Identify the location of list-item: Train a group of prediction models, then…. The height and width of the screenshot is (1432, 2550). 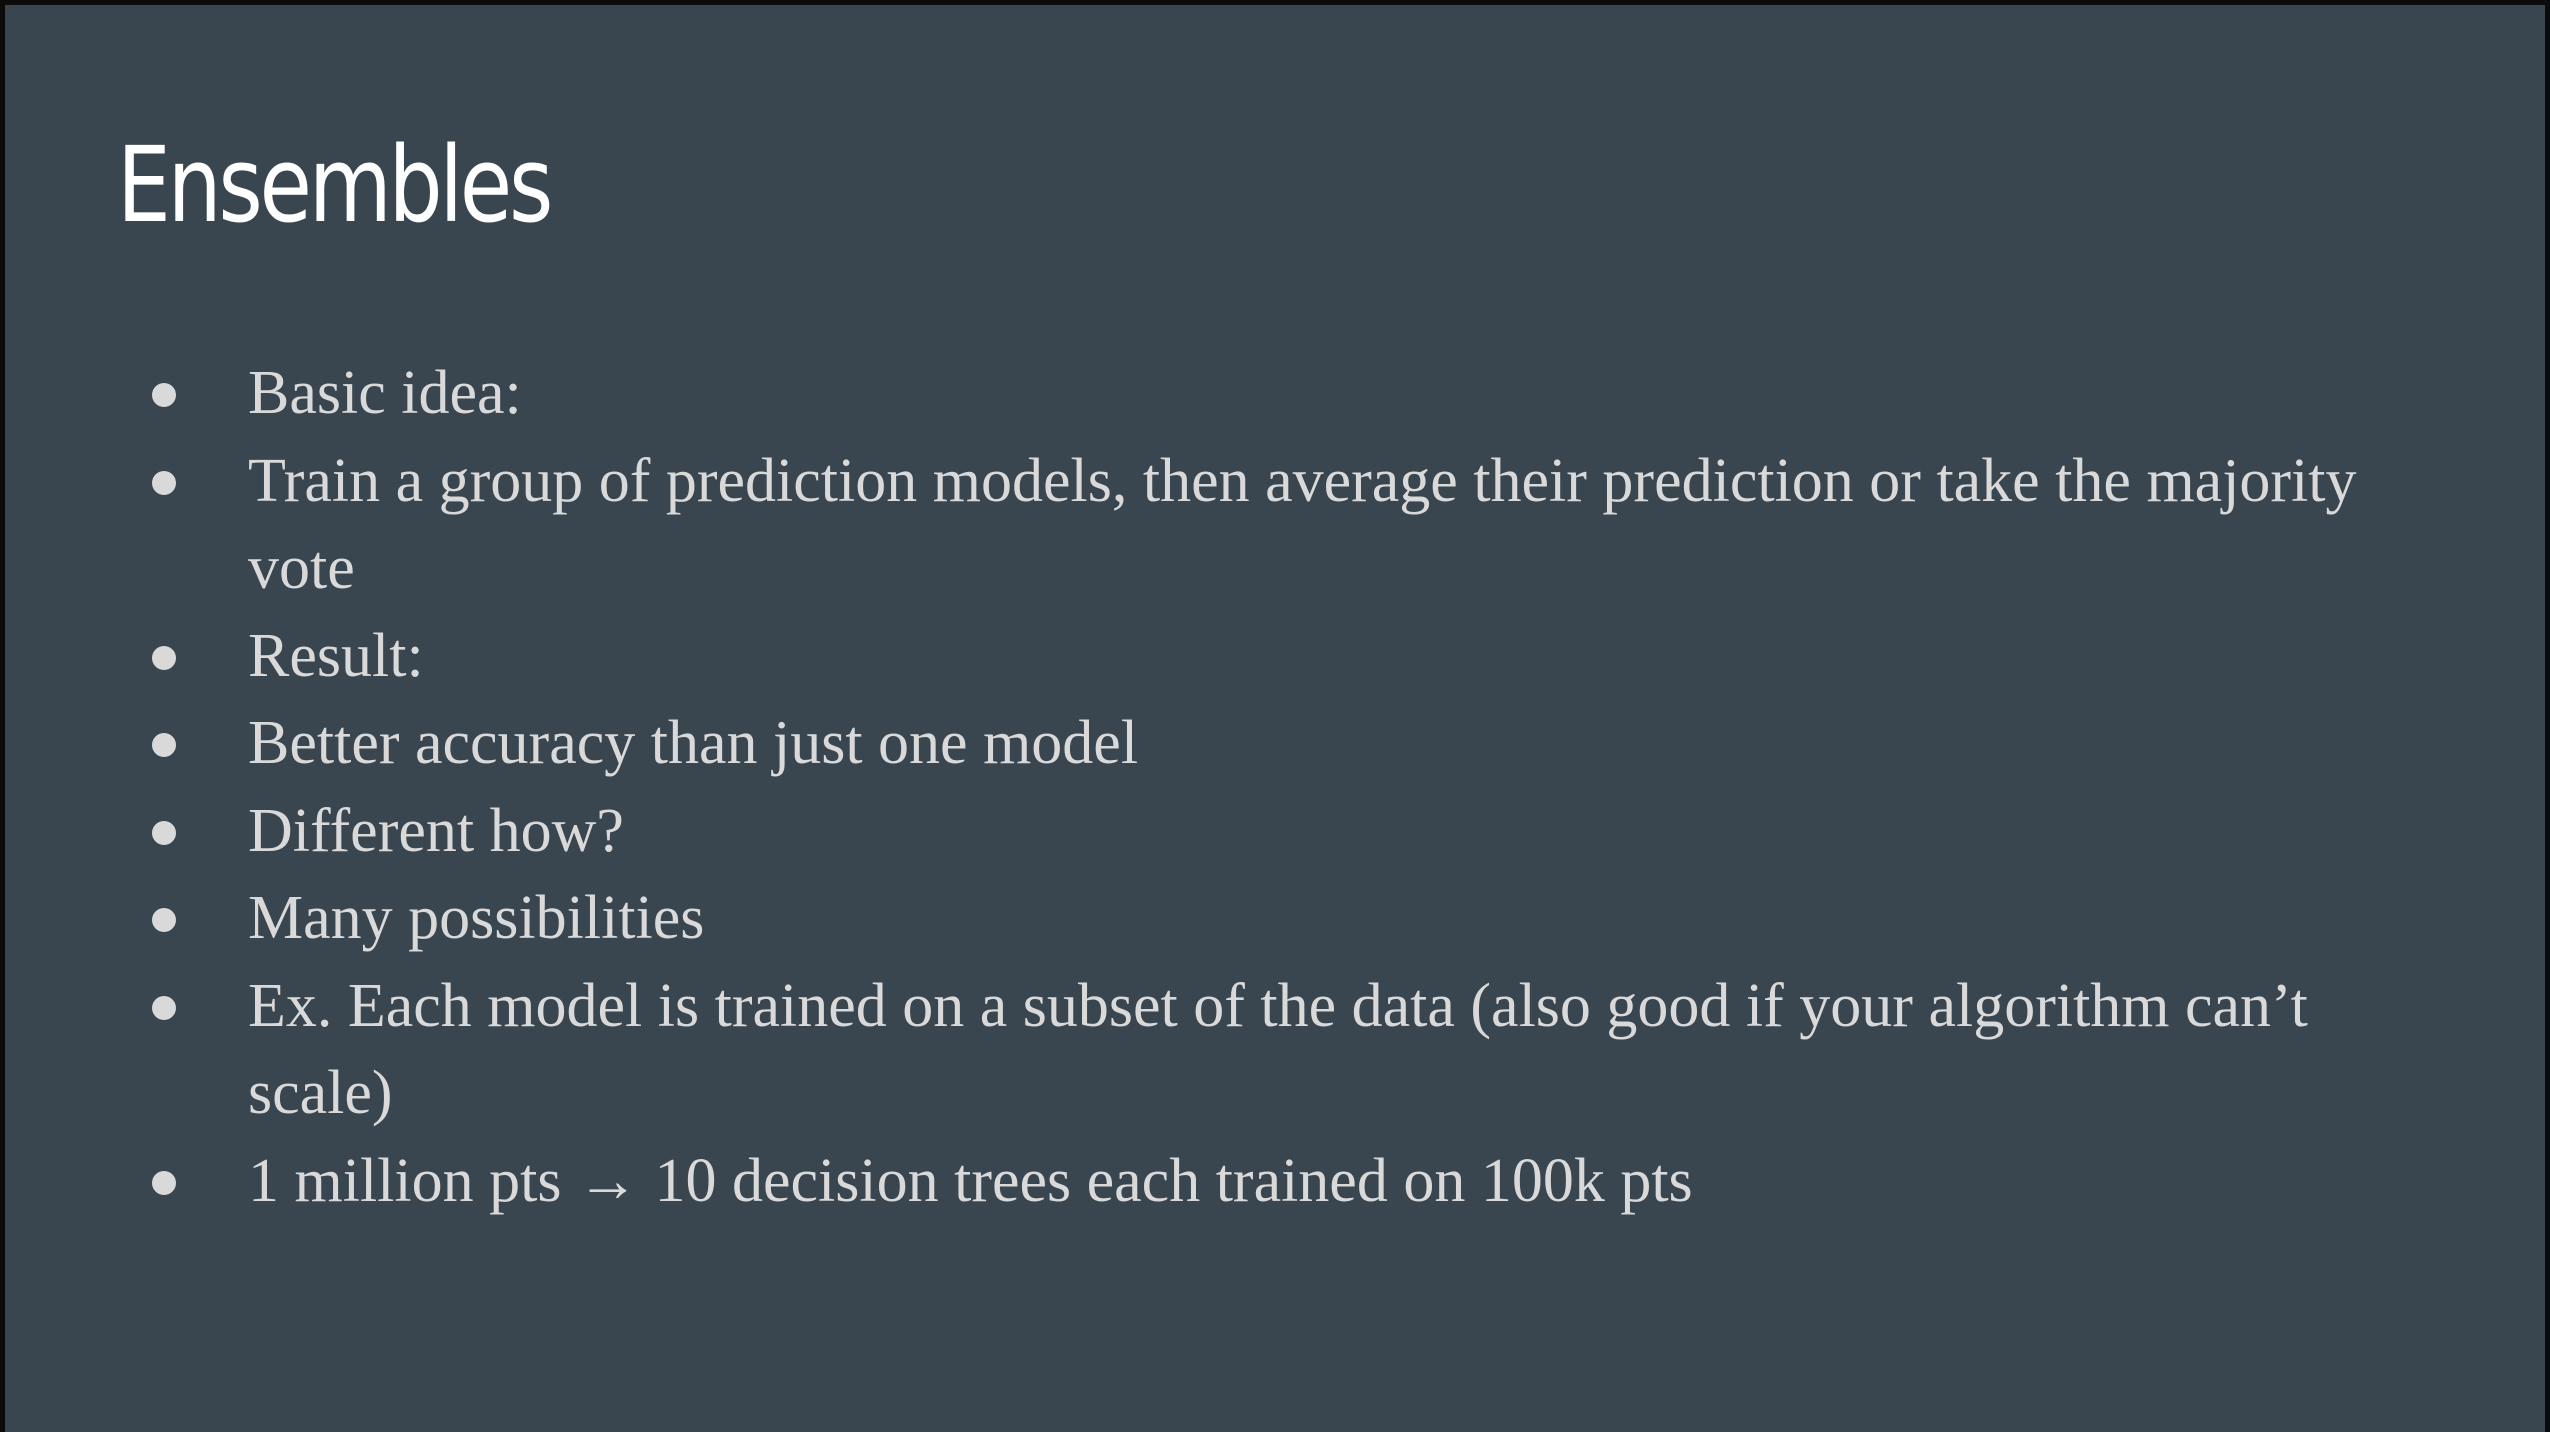
(1260, 525).